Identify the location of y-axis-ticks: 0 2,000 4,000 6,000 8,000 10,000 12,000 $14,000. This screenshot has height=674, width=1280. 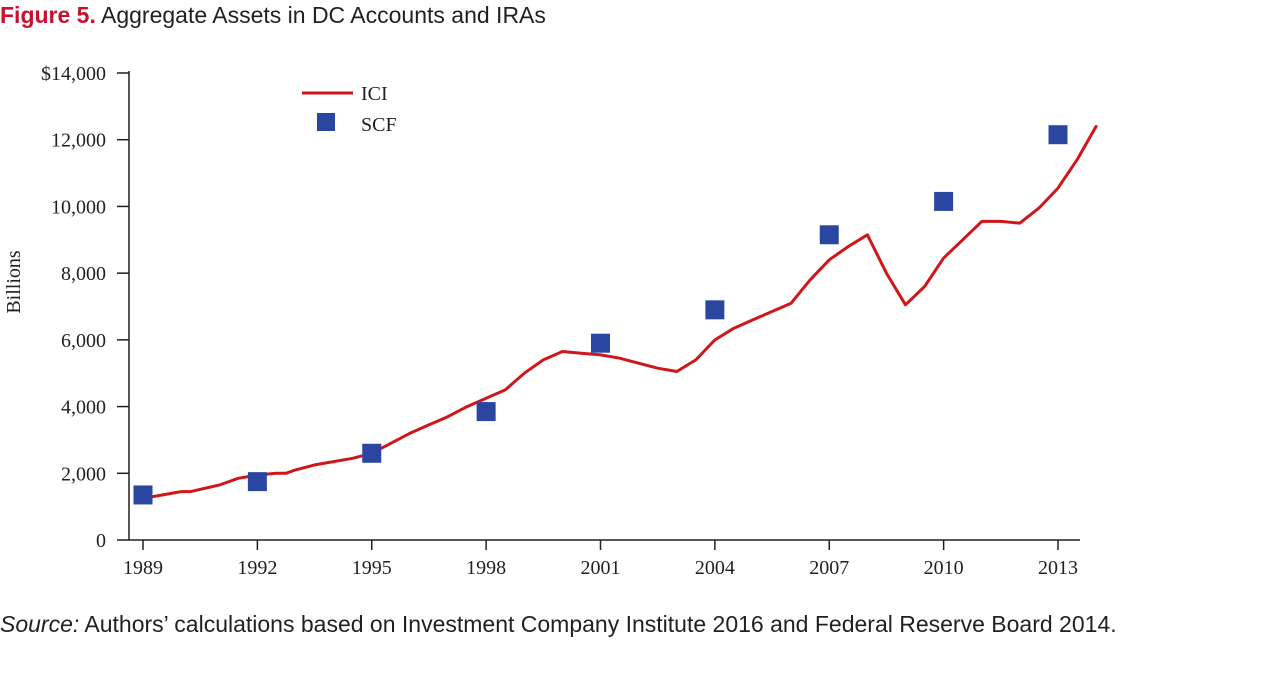
(85, 307).